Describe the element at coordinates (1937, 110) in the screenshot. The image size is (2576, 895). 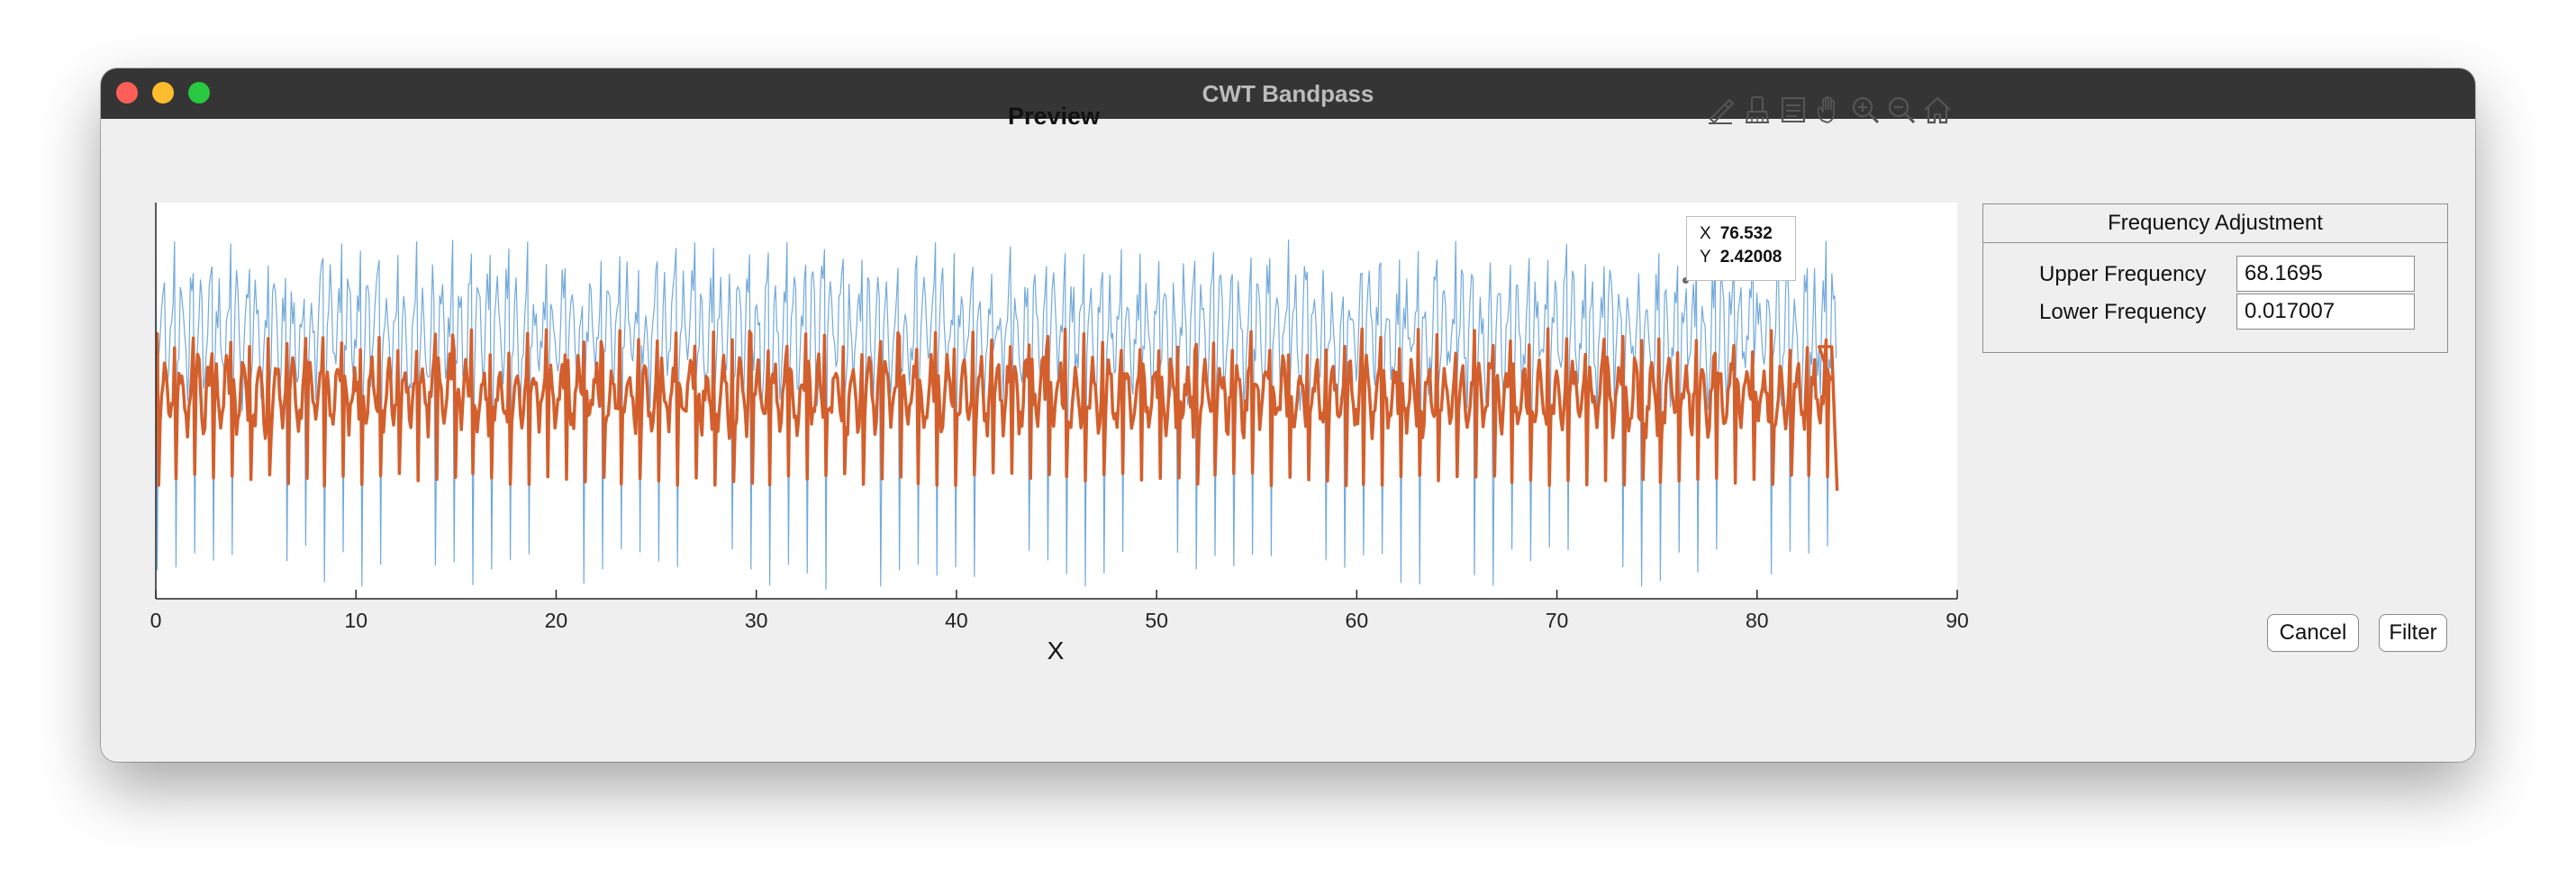
I see `home-icon` at that location.